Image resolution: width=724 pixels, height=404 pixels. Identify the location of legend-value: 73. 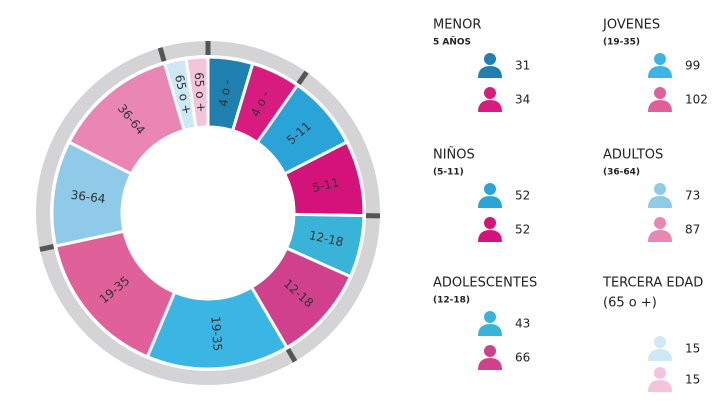
(692, 196).